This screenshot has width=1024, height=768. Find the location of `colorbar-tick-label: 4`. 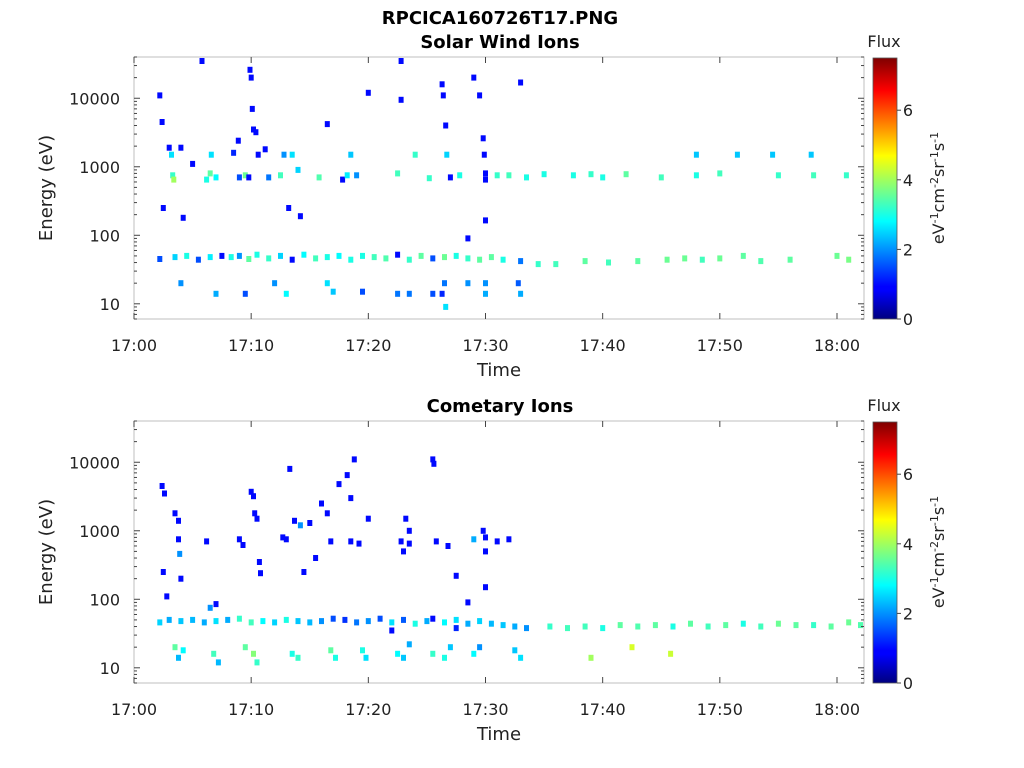

colorbar-tick-label: 4 is located at coordinates (908, 180).